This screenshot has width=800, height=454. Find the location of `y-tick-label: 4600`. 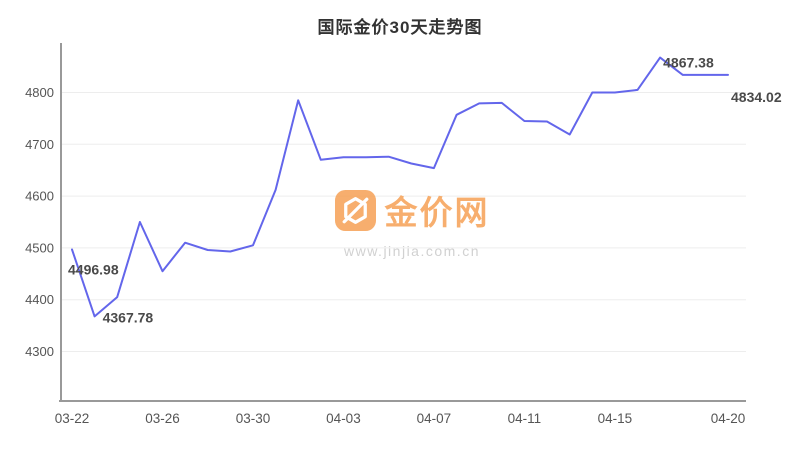

y-tick-label: 4600 is located at coordinates (39, 196).